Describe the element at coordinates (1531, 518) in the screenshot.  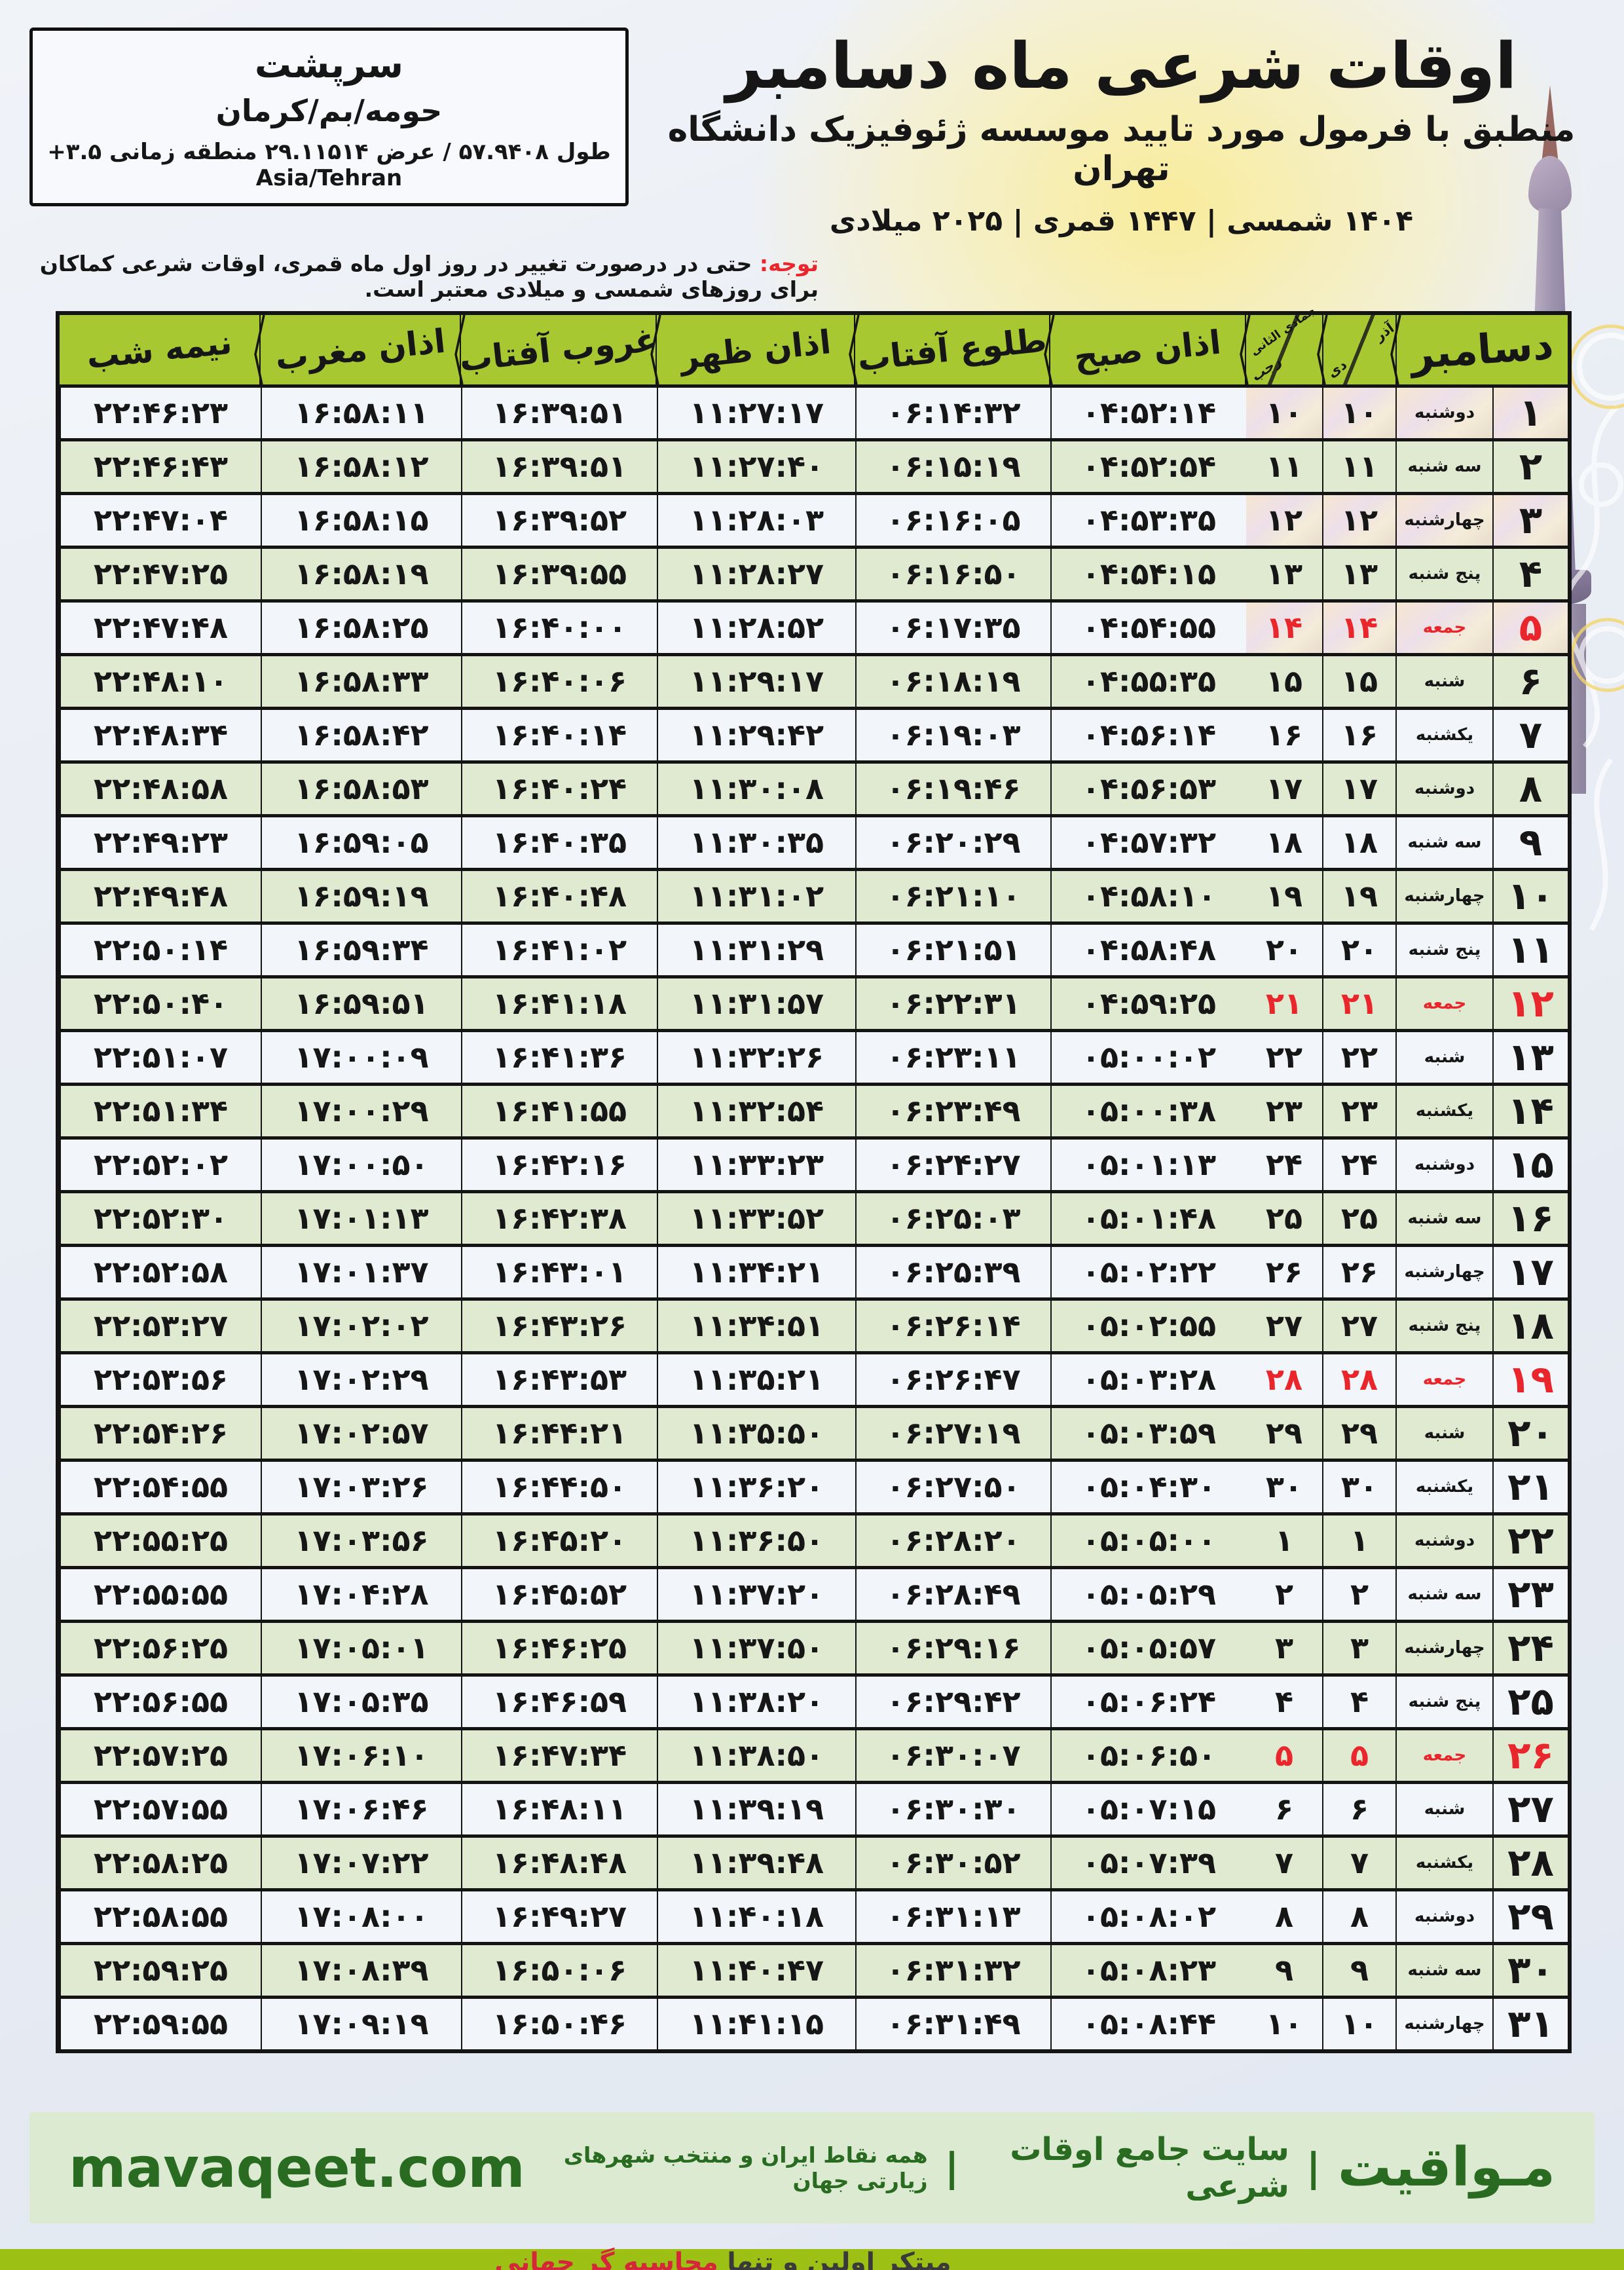
I see `row-۳-day: ۳` at that location.